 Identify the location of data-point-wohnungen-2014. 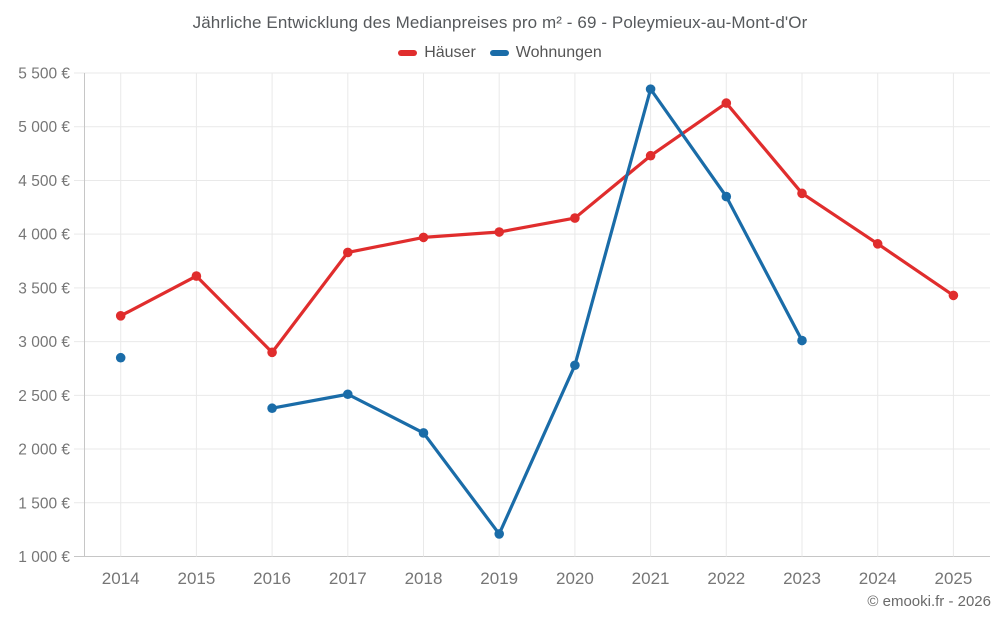
(120, 357).